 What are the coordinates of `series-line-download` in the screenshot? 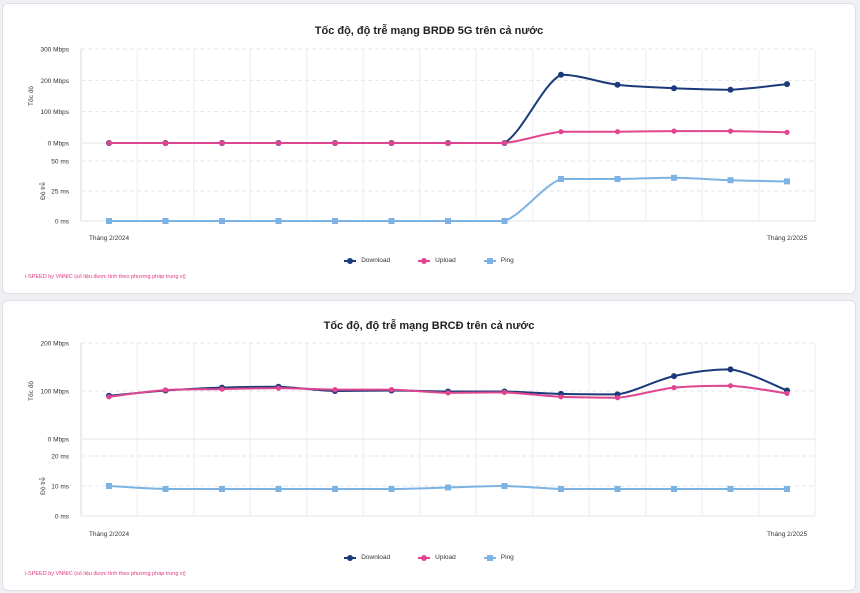 It's located at (448, 108).